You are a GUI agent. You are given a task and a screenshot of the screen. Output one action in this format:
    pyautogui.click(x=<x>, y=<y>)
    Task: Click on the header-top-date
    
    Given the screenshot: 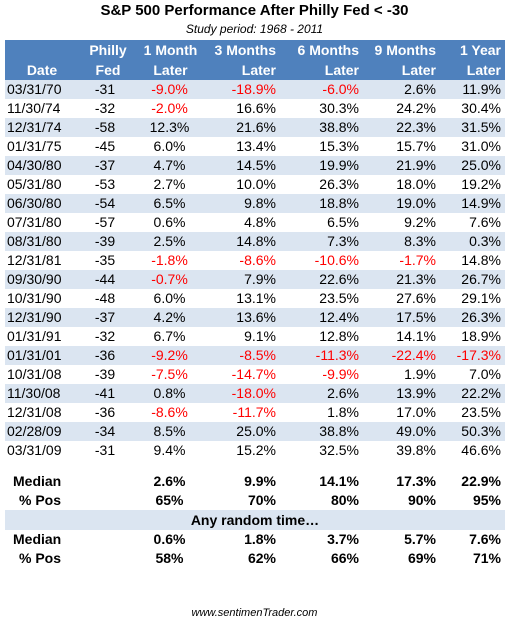 What is the action you would take?
    pyautogui.click(x=42, y=50)
    